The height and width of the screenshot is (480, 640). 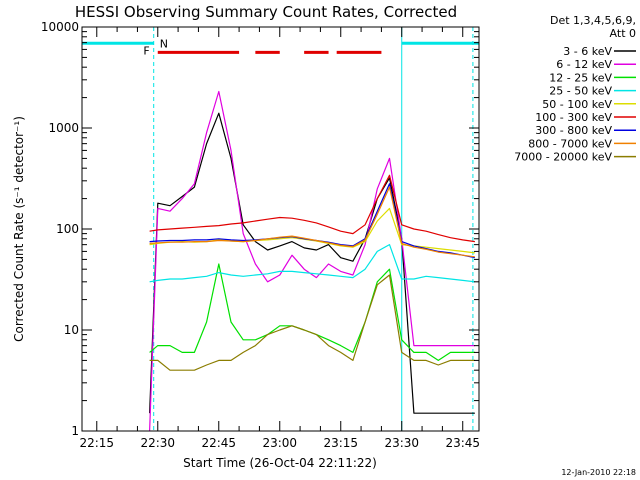 What do you see at coordinates (340, 443) in the screenshot?
I see `x-tick-label: 23:15` at bounding box center [340, 443].